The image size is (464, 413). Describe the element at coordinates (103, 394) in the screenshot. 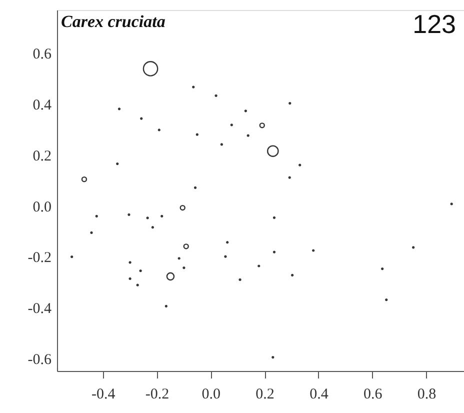

I see `x-tick-label: -0.4` at that location.